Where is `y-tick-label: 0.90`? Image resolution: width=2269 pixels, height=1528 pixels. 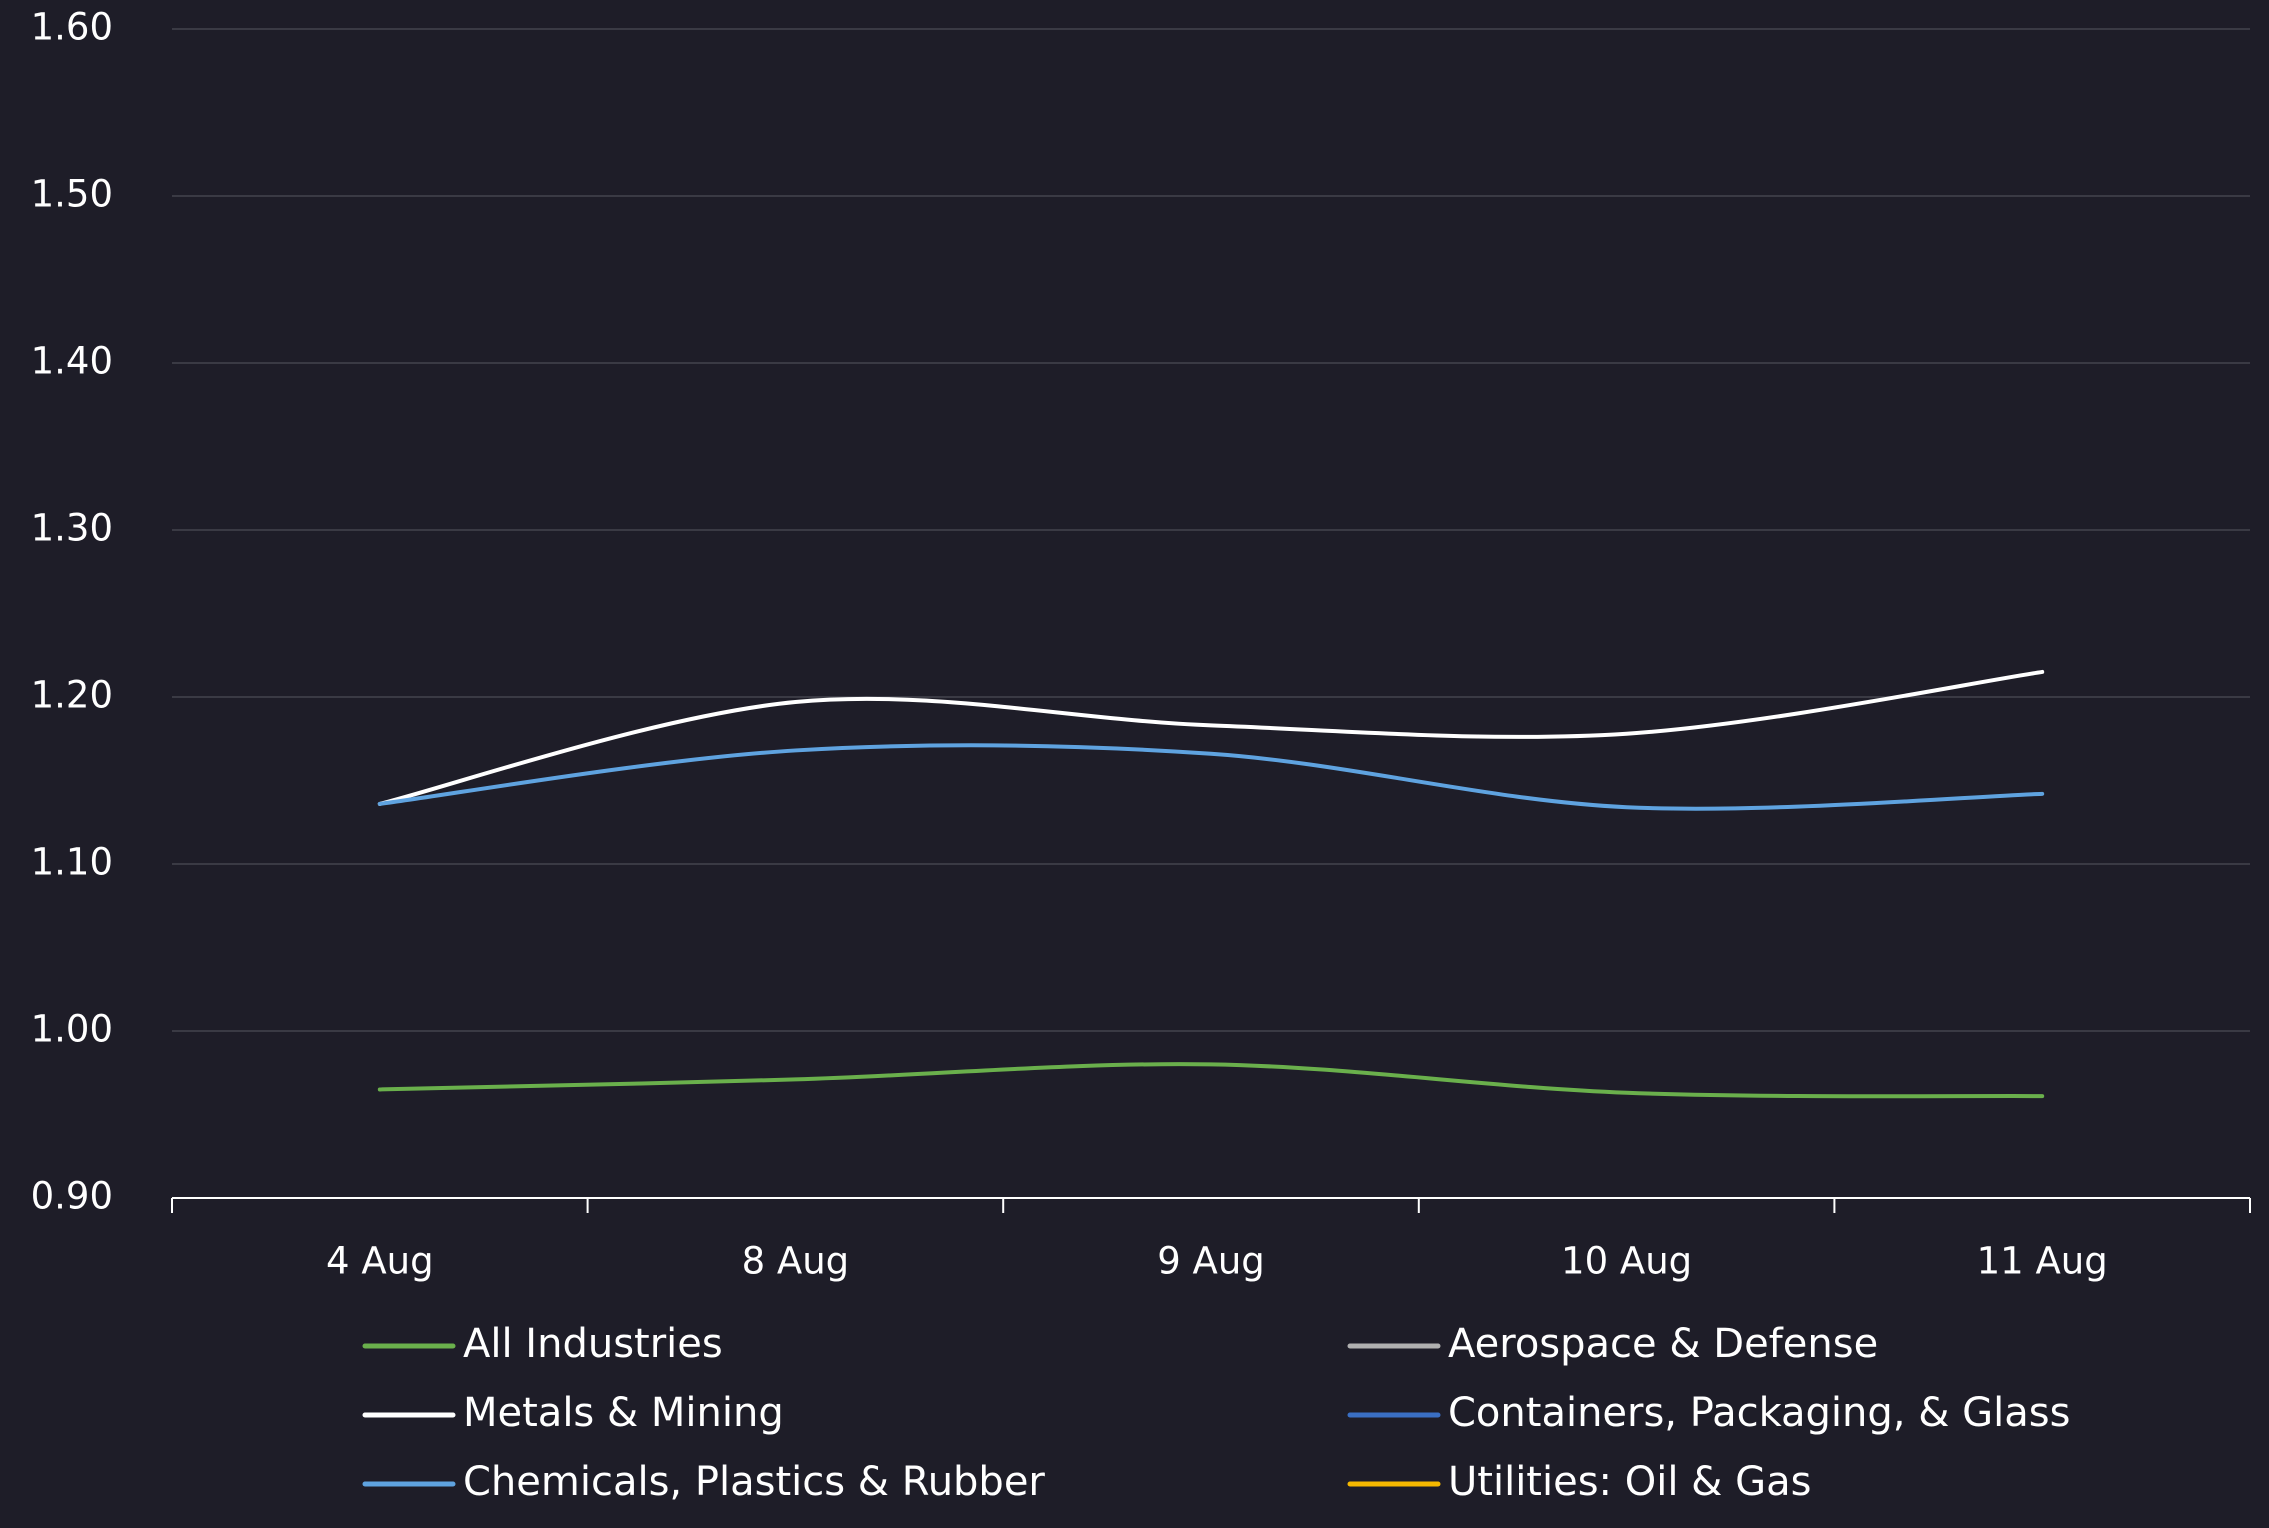
y-tick-label: 0.90 is located at coordinates (72, 1196).